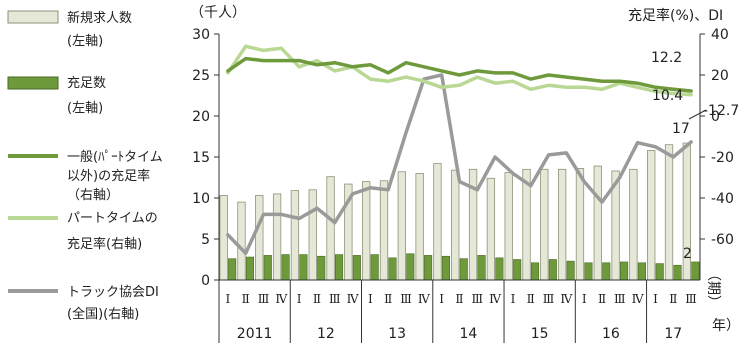  I want to click on year-label: 13, so click(397, 334).